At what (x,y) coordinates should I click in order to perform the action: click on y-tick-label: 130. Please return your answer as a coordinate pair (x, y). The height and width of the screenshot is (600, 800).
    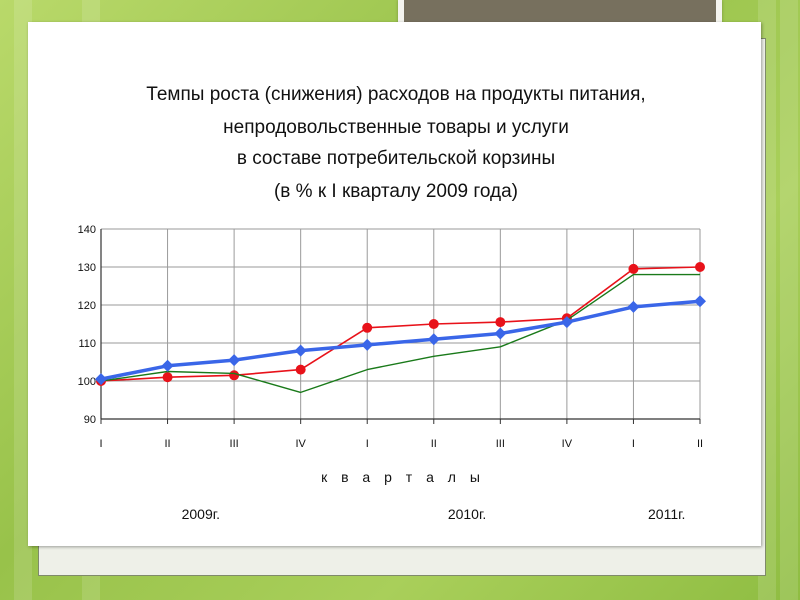
    Looking at the image, I should click on (87, 268).